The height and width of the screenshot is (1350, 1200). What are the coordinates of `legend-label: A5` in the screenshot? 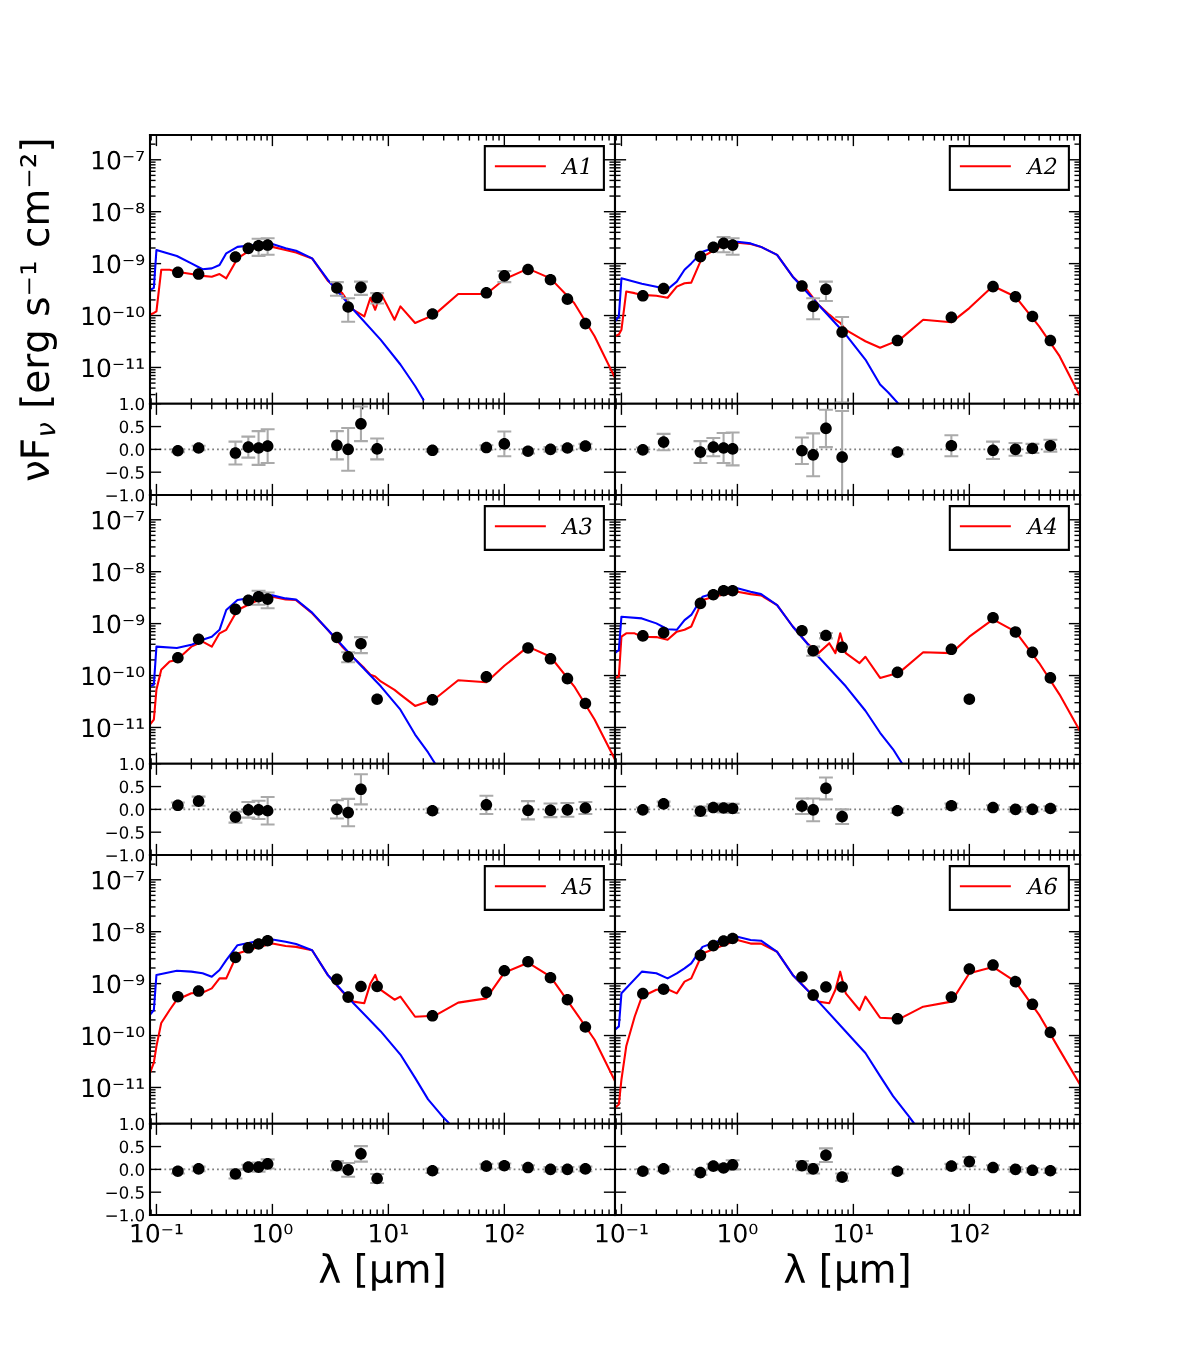 It's located at (576, 886).